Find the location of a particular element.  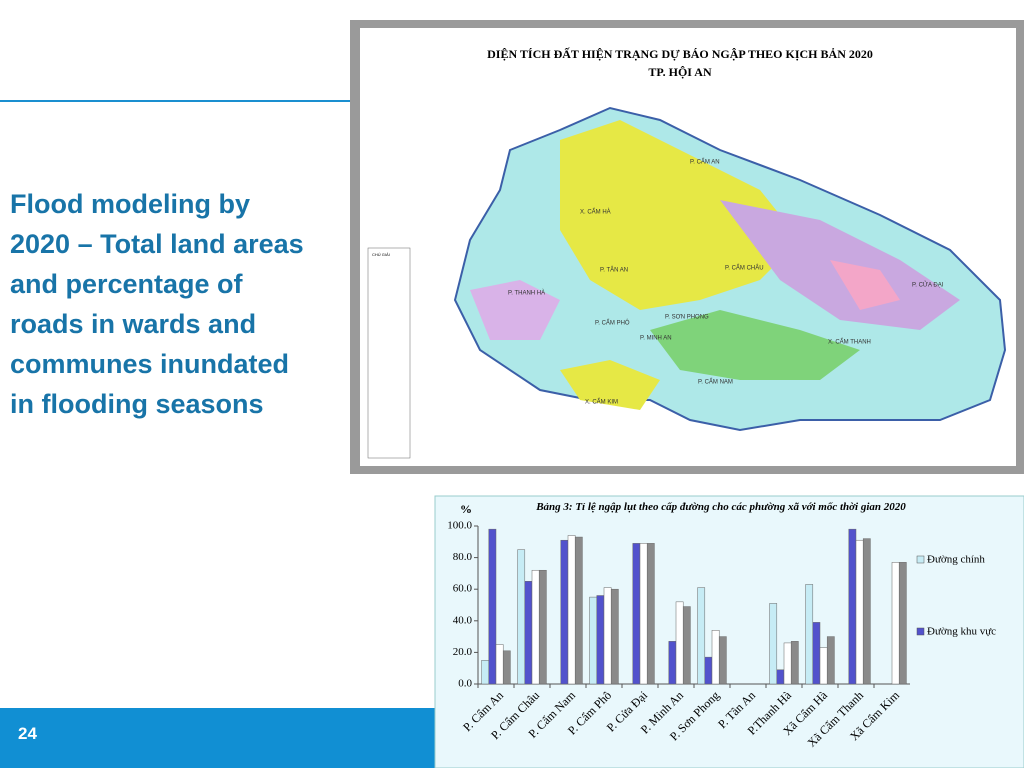

map-label: P. TÂN AN is located at coordinates (614, 270).